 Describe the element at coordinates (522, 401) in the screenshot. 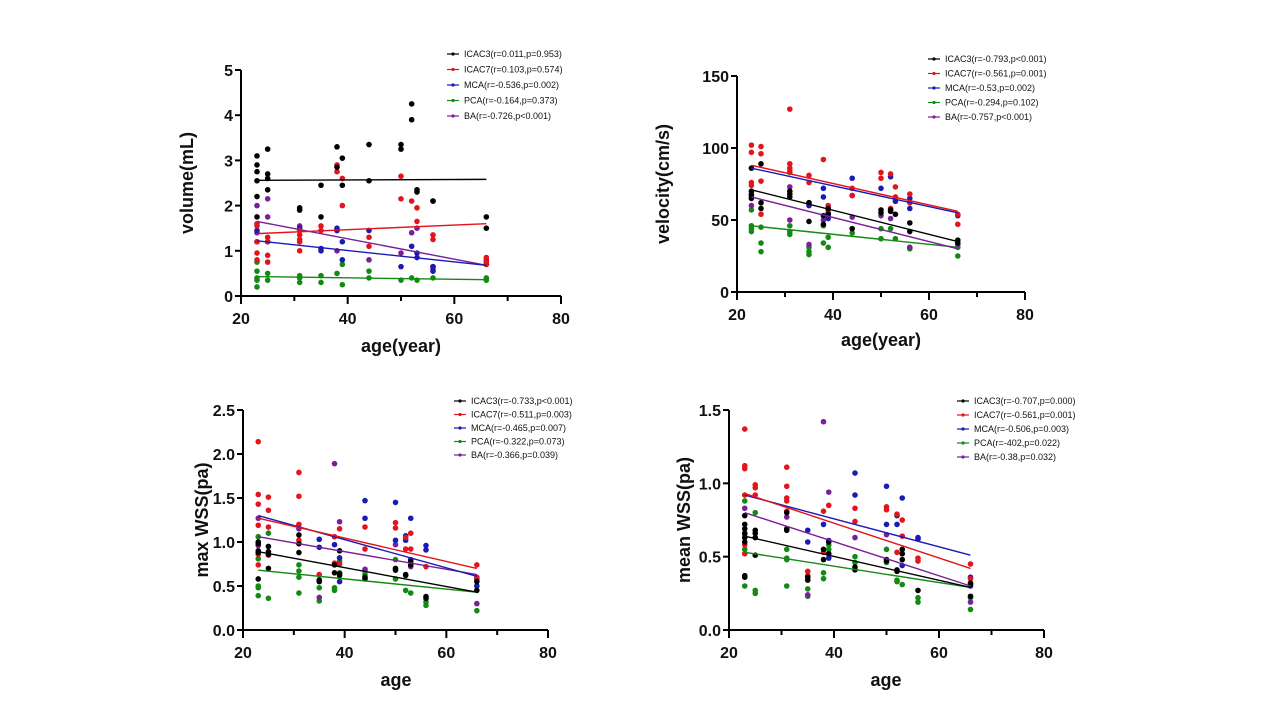

I see `legend-label: ICAC3(r=-0.733,p<0.001)` at that location.